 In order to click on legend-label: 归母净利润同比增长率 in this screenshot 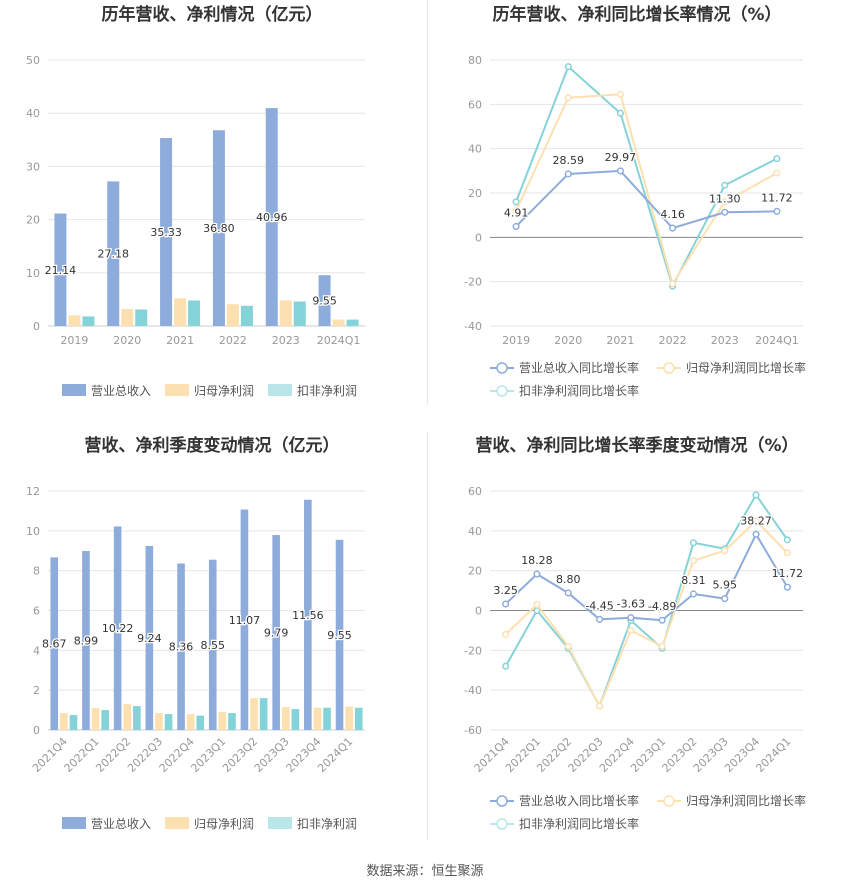, I will do `click(746, 800)`.